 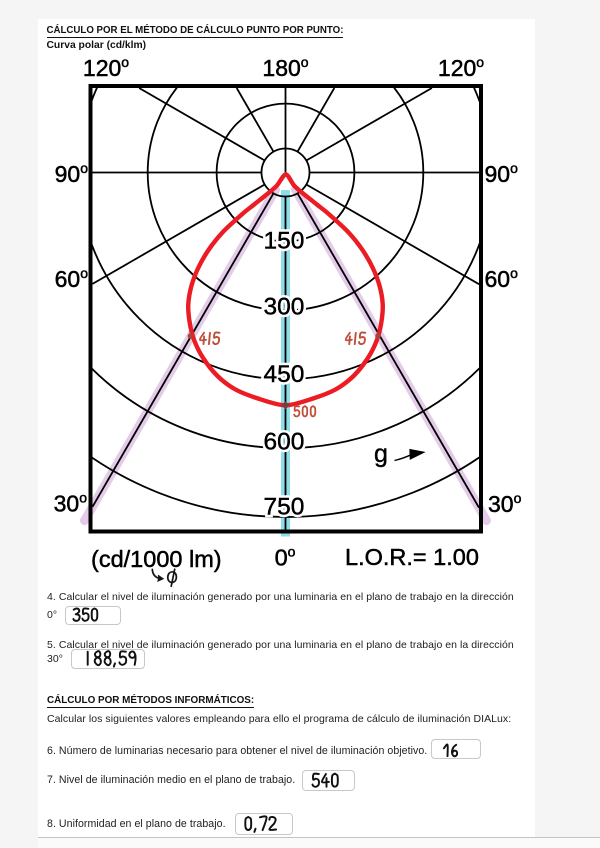 I want to click on svg-text: 600, so click(x=284, y=442).